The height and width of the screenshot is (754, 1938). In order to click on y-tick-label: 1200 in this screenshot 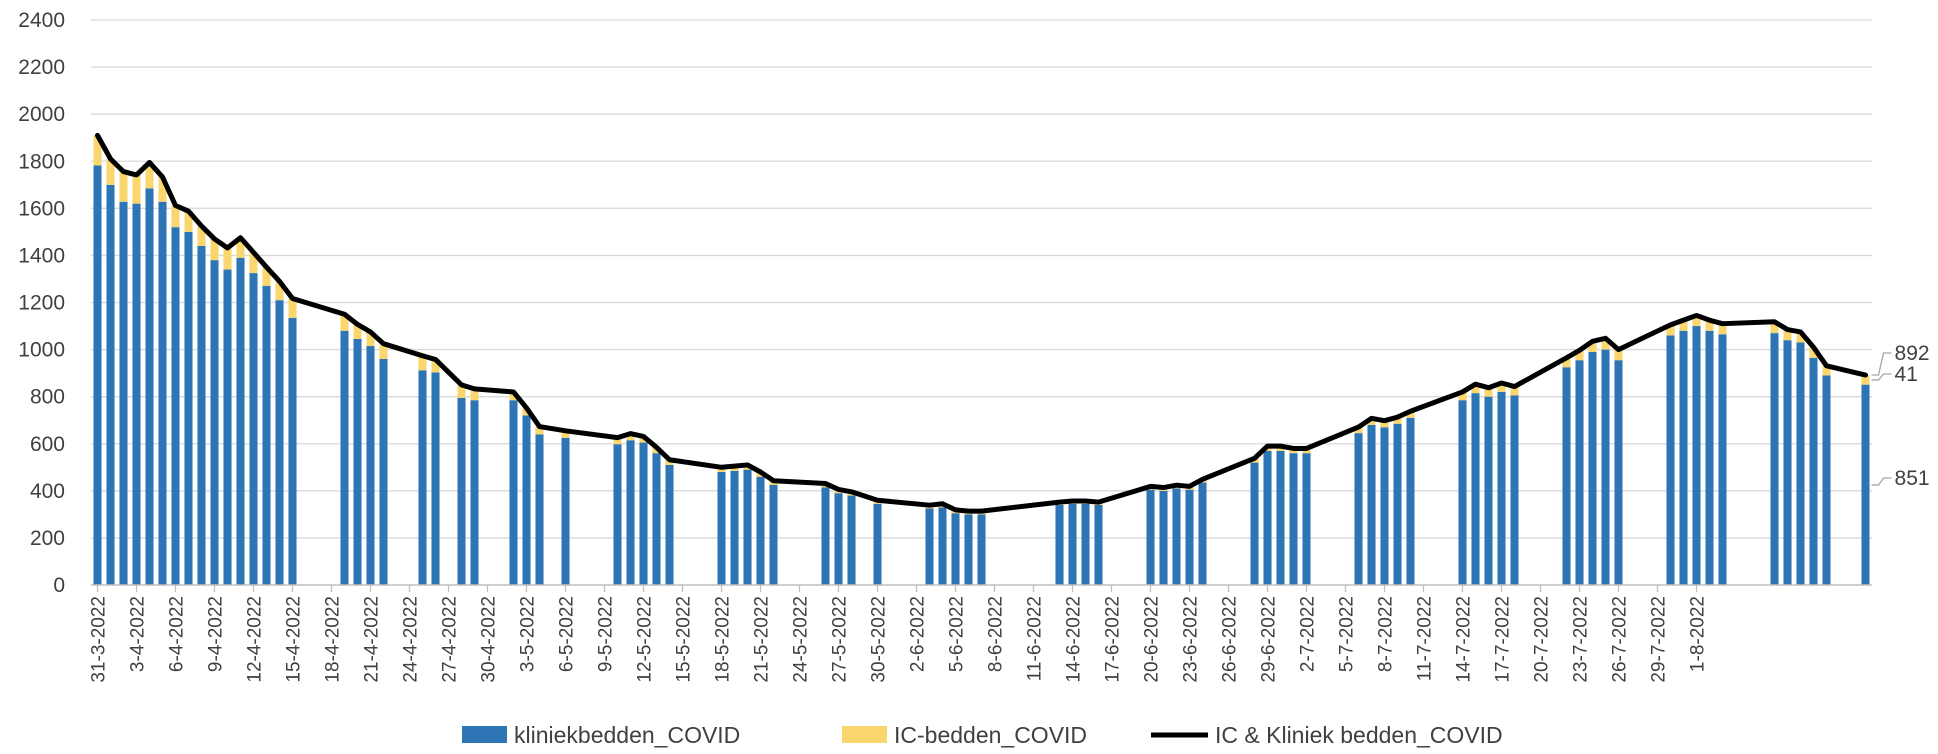, I will do `click(41, 303)`.